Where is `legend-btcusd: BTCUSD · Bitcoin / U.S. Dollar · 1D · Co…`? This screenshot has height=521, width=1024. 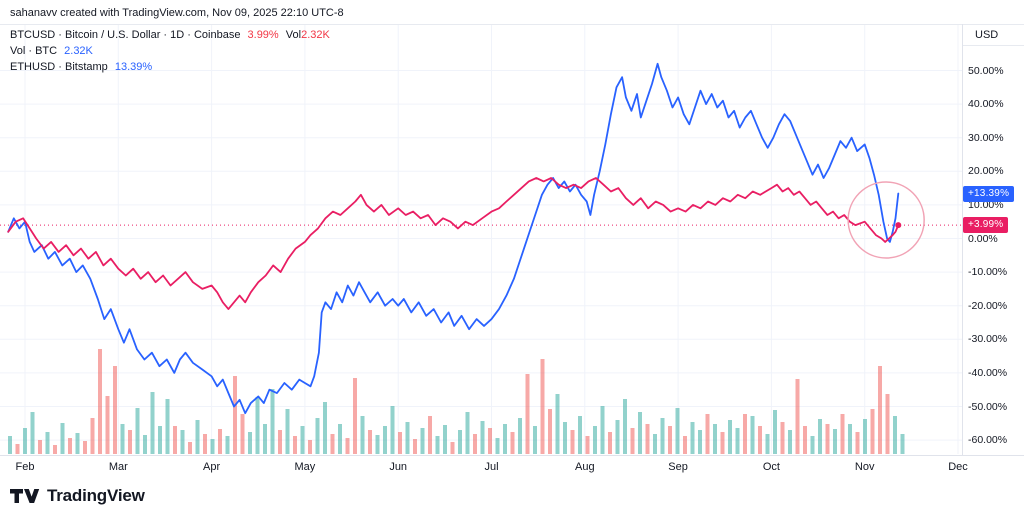 legend-btcusd: BTCUSD · Bitcoin / U.S. Dollar · 1D · Co… is located at coordinates (170, 35).